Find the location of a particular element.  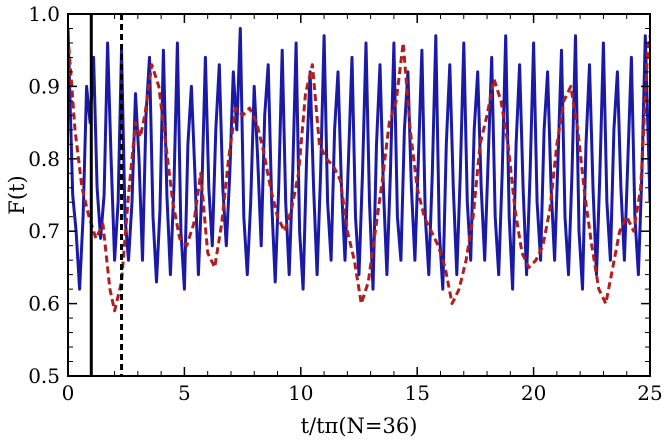

x-tick-label: 25 is located at coordinates (649, 393).